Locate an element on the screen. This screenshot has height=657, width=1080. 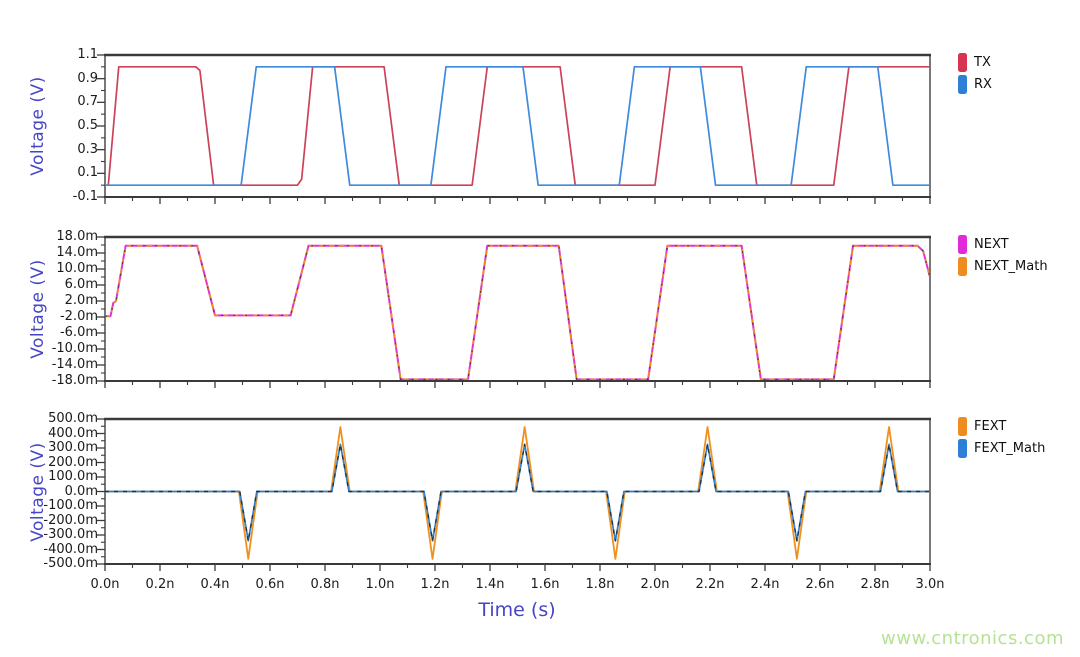
y-tick-label: -0.1 is located at coordinates (85, 196).